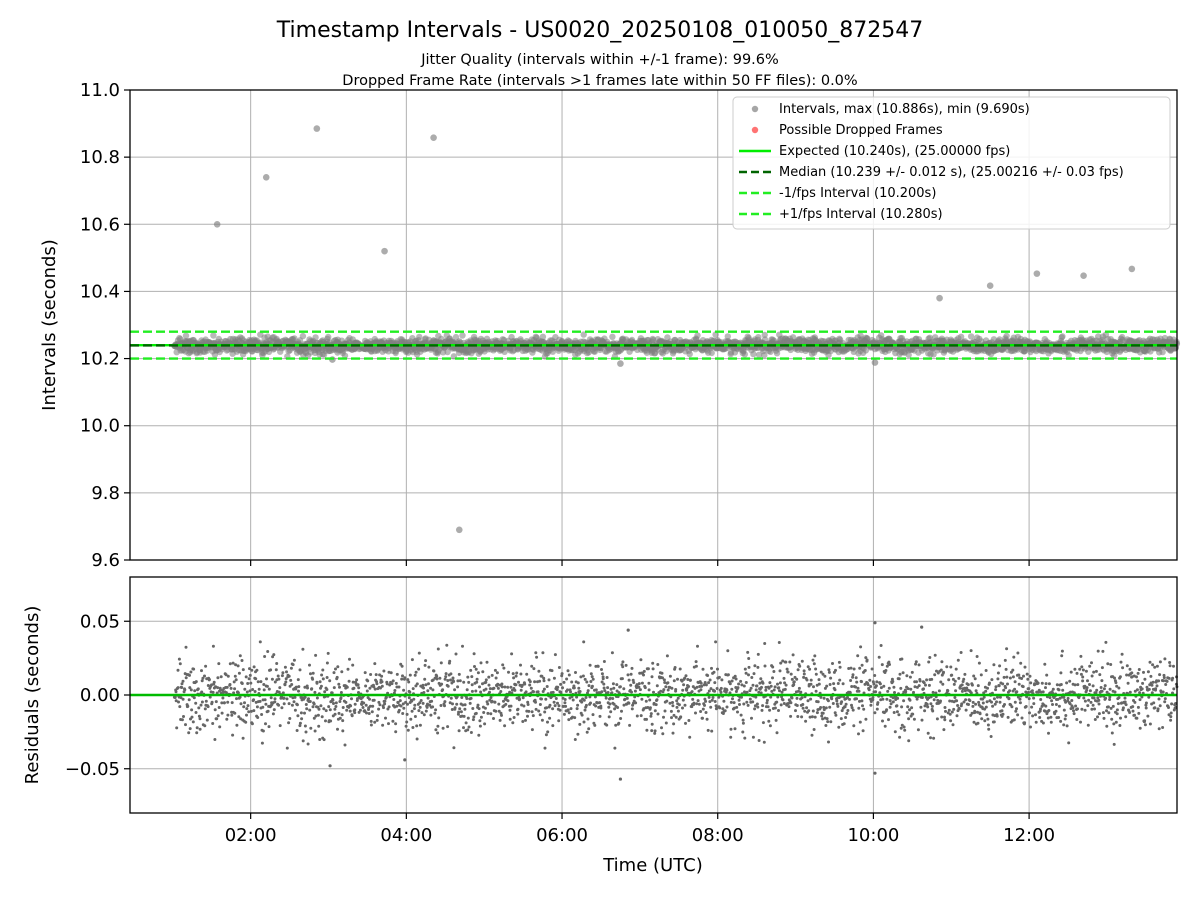  What do you see at coordinates (894, 151) in the screenshot?
I see `legend-entry-expected: Expected (10.240s), (25.00000 fps)` at bounding box center [894, 151].